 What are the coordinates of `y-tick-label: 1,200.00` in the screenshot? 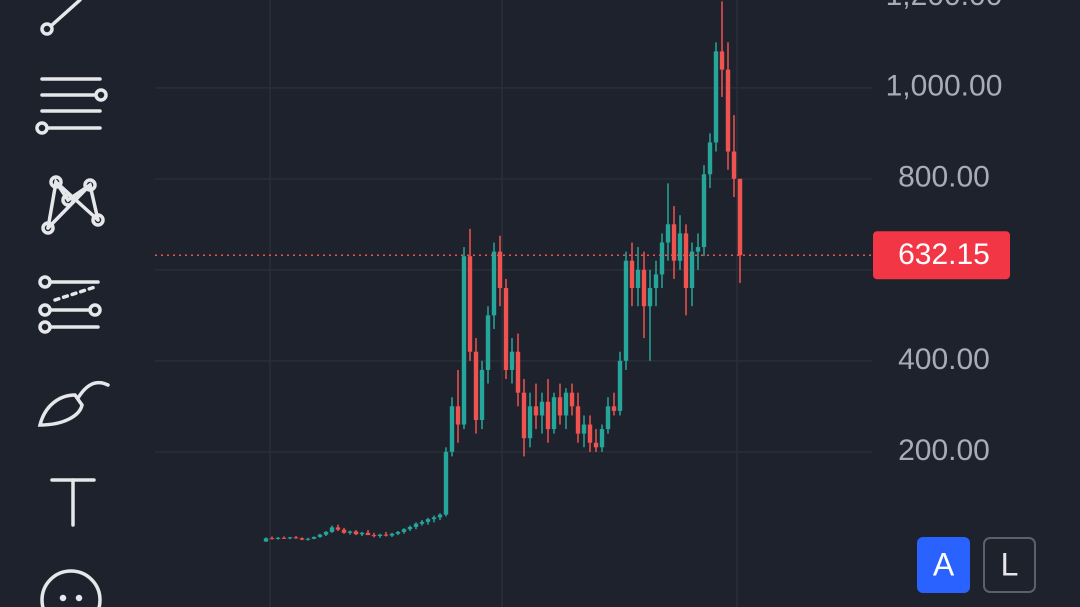 It's located at (944, 6).